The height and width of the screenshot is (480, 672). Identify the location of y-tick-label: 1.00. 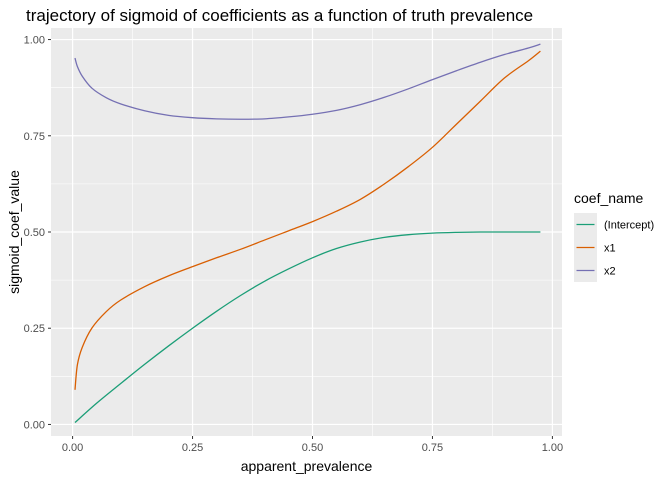
(34, 41).